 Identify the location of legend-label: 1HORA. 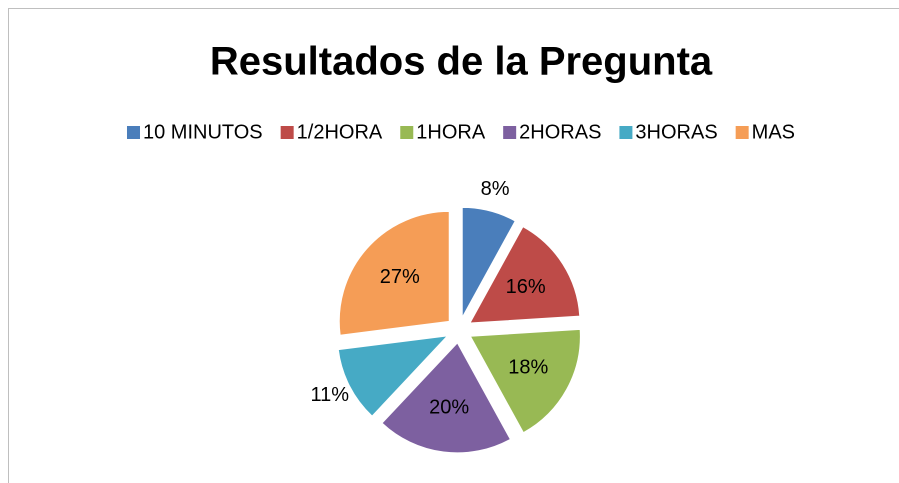
(451, 132).